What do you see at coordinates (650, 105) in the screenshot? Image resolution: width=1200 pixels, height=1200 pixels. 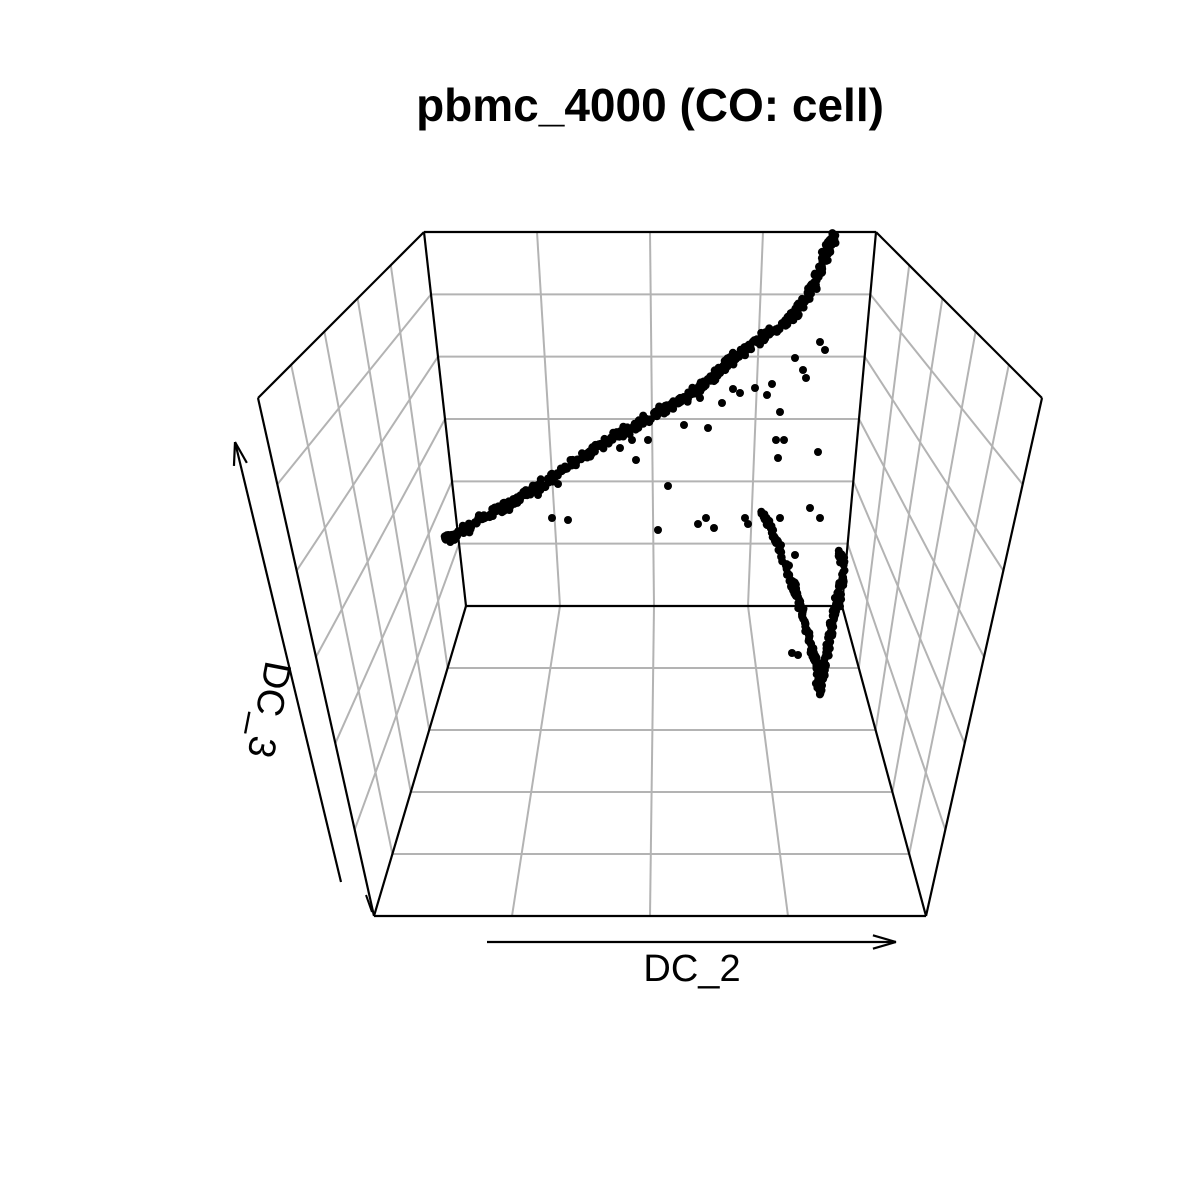 I see `chart-title: pbmc_4000 (CO: cell)` at bounding box center [650, 105].